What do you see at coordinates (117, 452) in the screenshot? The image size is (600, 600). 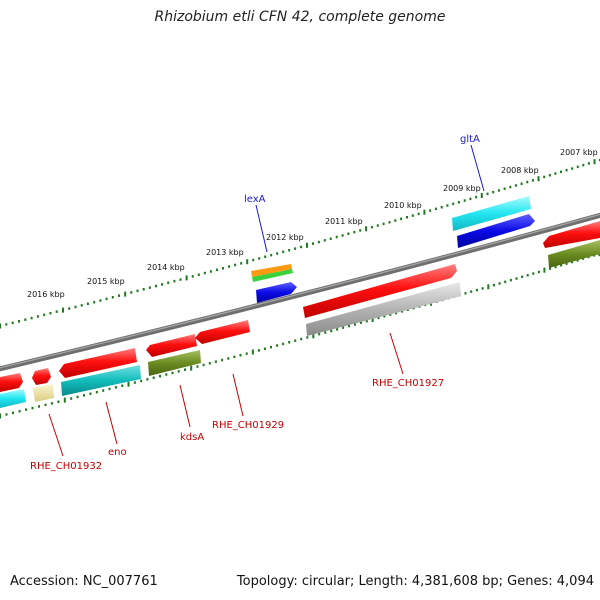 I see `gene-label-eno: eno` at bounding box center [117, 452].